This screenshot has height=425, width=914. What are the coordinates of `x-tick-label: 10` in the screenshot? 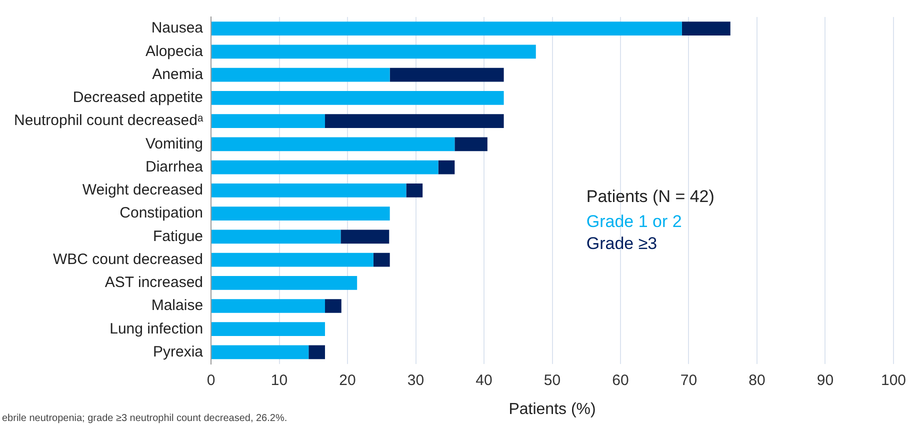 It's located at (279, 380).